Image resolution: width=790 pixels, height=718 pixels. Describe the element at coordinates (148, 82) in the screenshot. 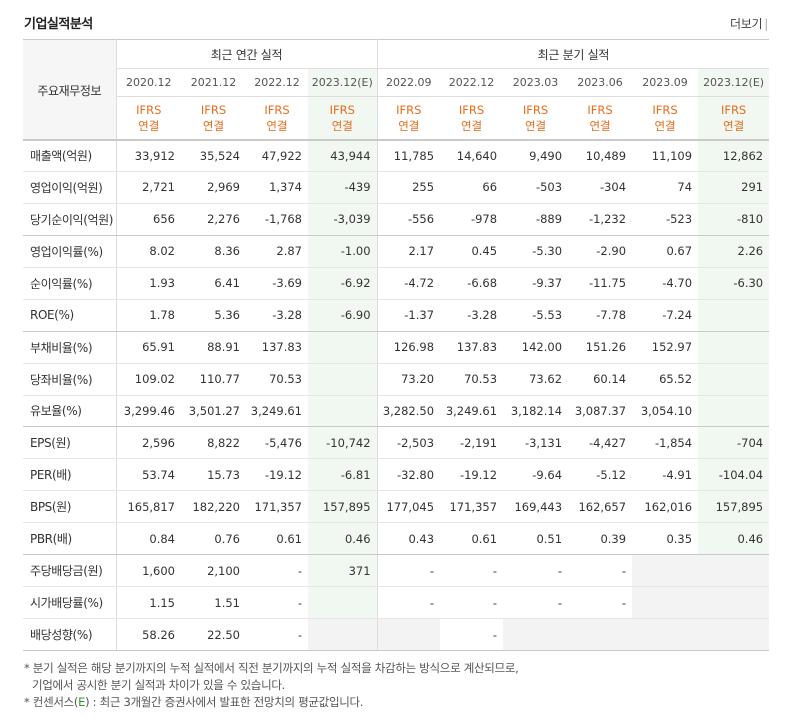

I see `period-header: 2020.12` at that location.